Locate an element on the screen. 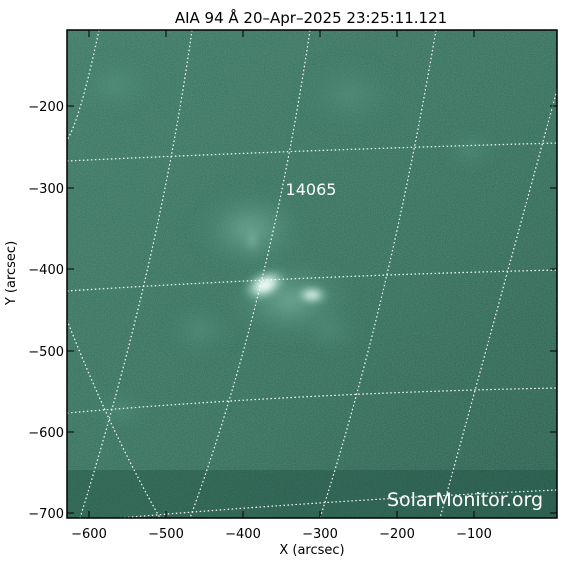  x-tick-label: −200 is located at coordinates (397, 534).